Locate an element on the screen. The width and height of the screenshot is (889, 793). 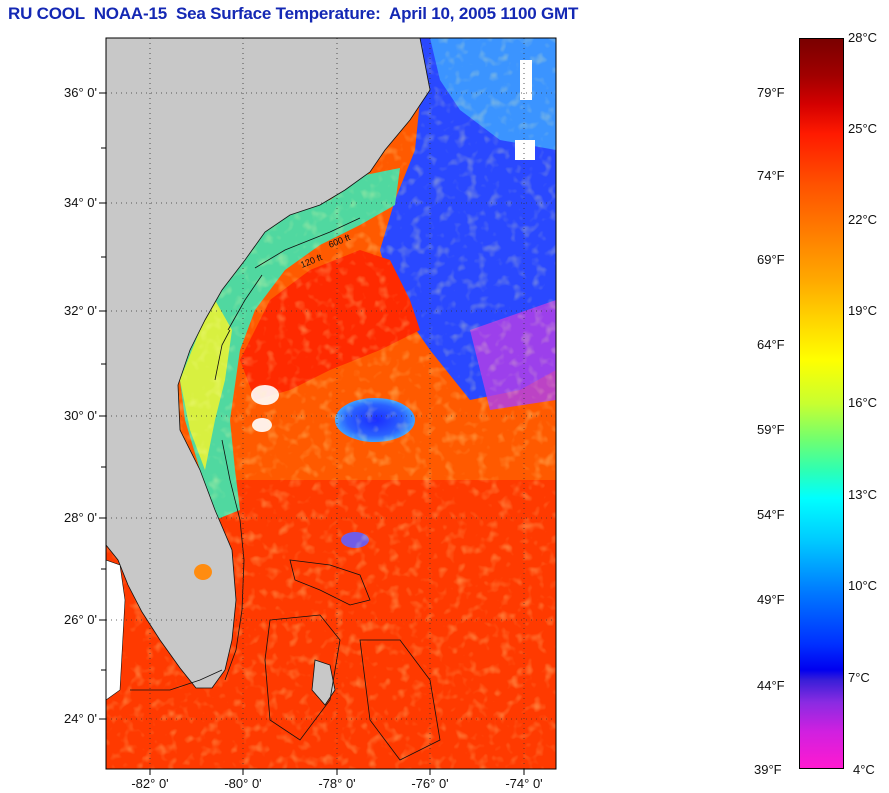
colorbar-c-label-13: 13°C is located at coordinates (863, 494).